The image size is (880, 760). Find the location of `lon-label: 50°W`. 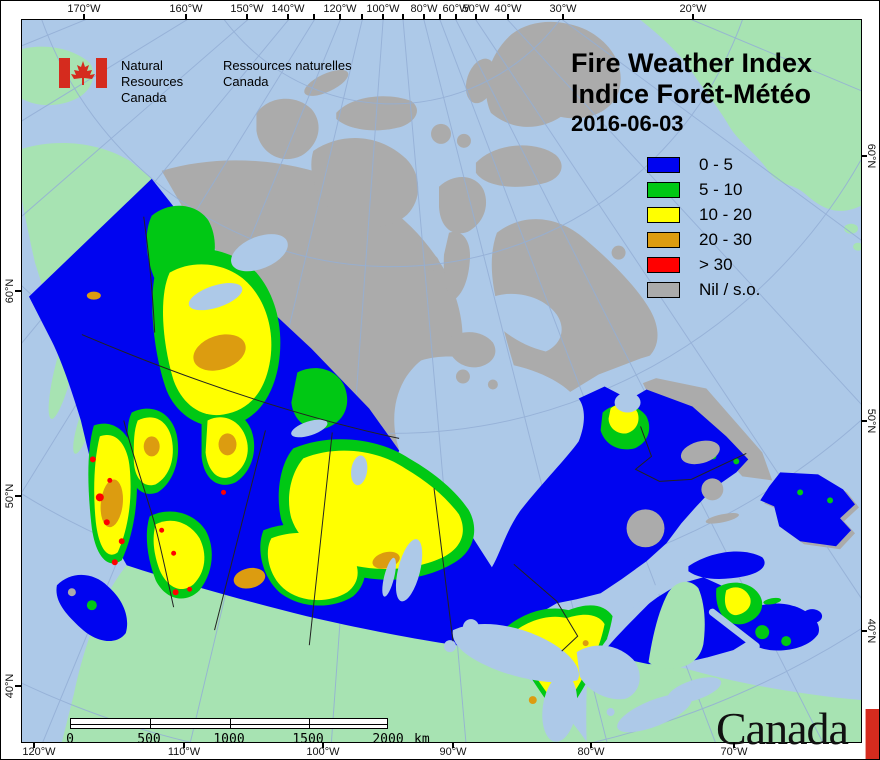

lon-label: 50°W is located at coordinates (476, 9).